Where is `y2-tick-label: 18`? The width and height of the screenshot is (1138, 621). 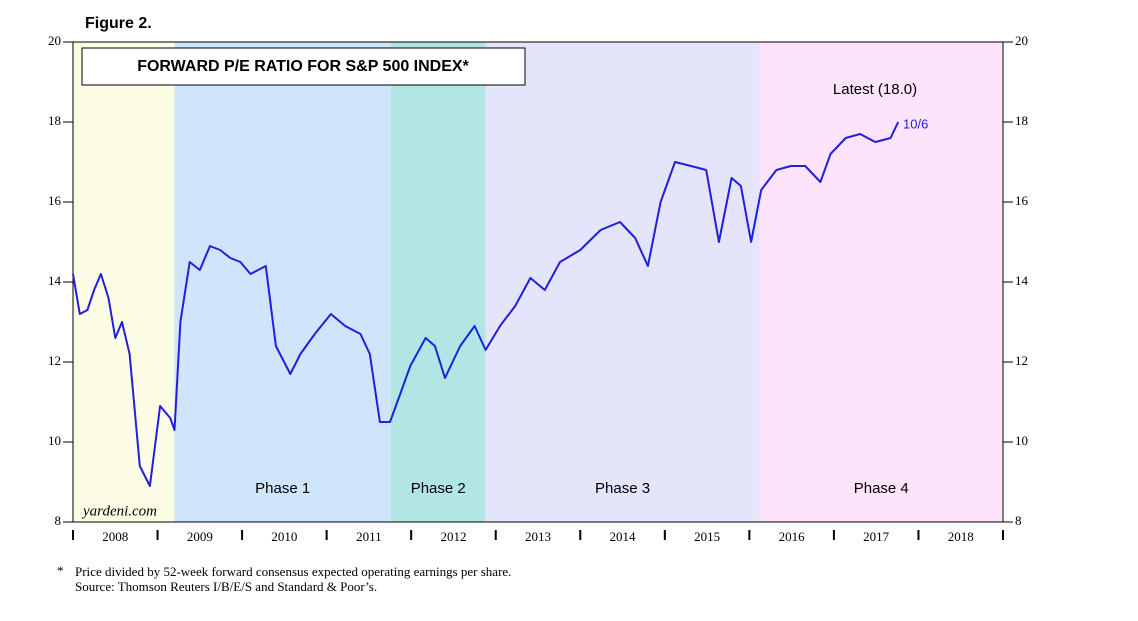
y2-tick-label: 18 is located at coordinates (1021, 120).